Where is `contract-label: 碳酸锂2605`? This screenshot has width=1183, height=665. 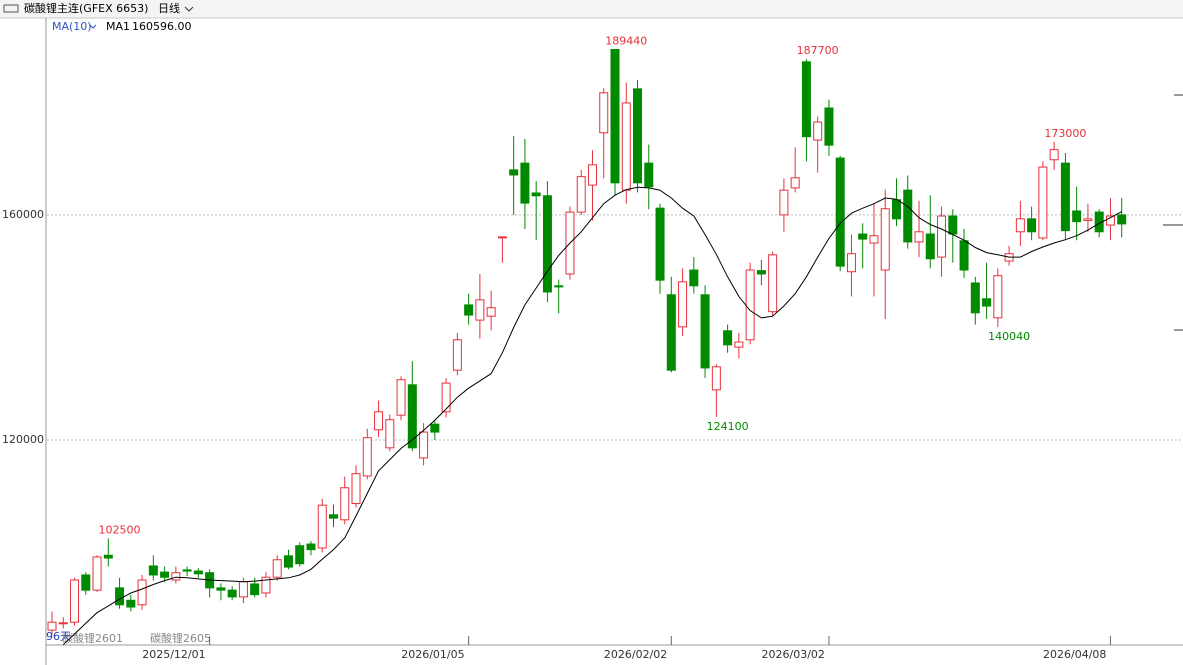
contract-label: 碳酸锂2605 is located at coordinates (180, 638).